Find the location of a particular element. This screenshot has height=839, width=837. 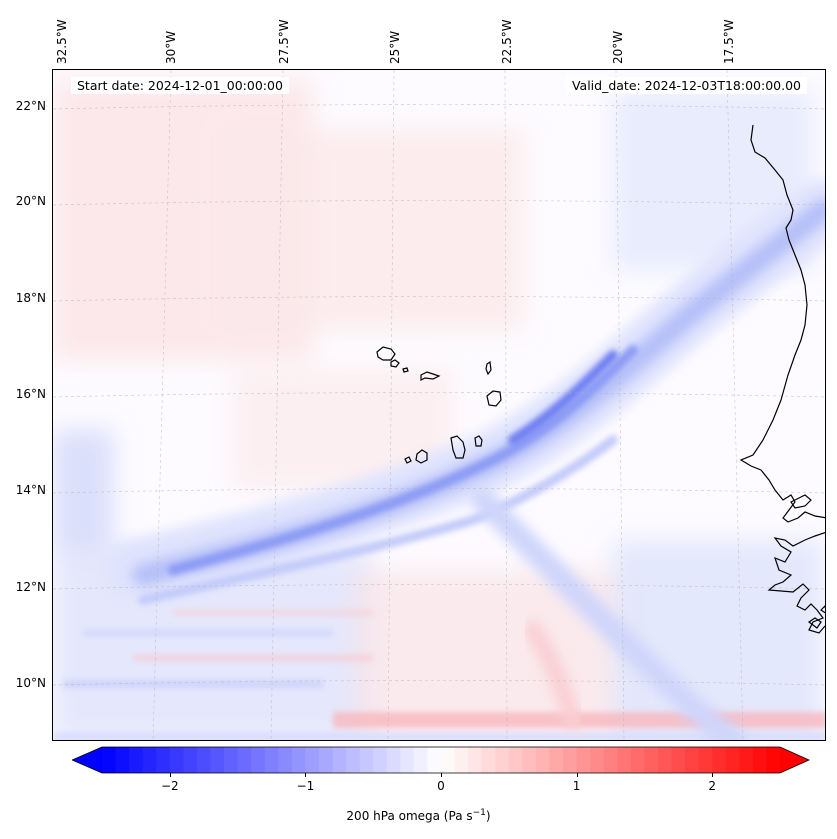

lat-label-20n: 20°N is located at coordinates (30, 201).